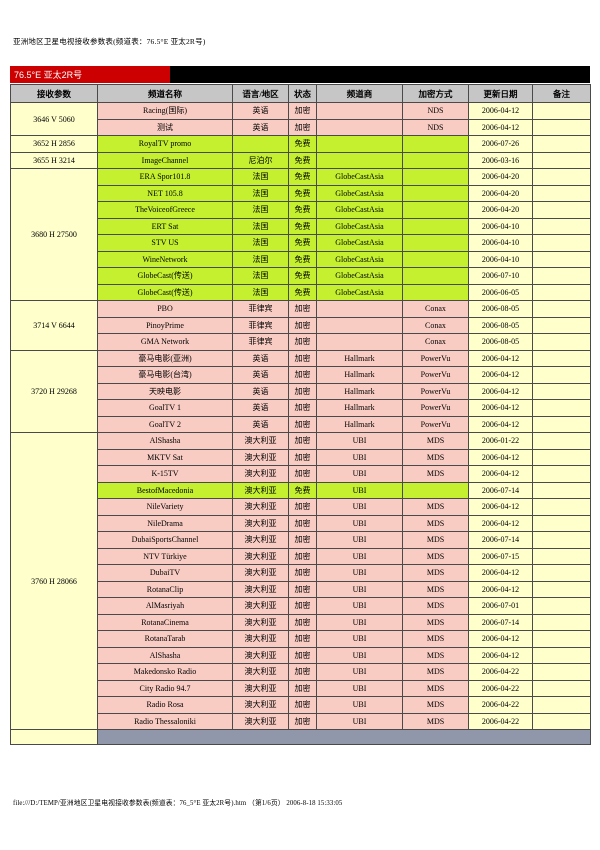 The height and width of the screenshot is (850, 600). I want to click on table-row: GoalTV 2 英语 加密 Hallmark PowerVu 2006-04-12, so click(301, 424).